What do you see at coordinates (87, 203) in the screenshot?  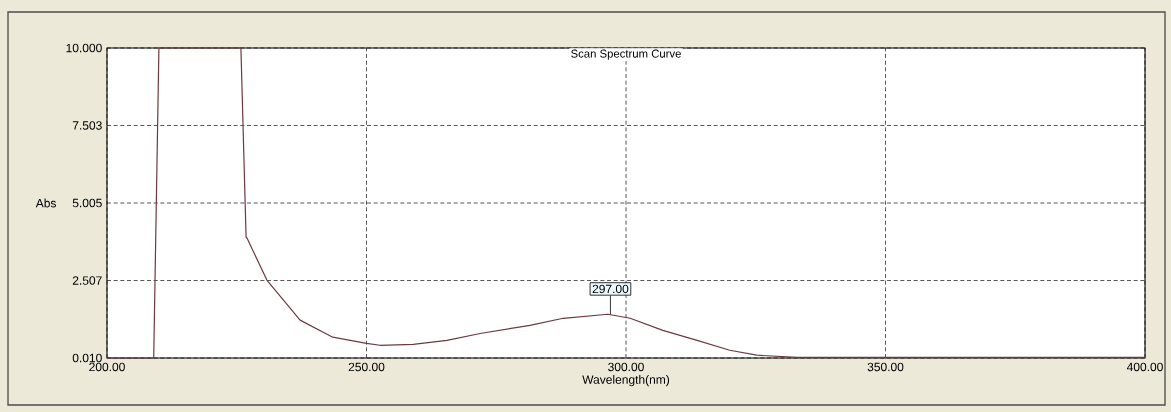 I see `y-tick-label: 5.005` at bounding box center [87, 203].